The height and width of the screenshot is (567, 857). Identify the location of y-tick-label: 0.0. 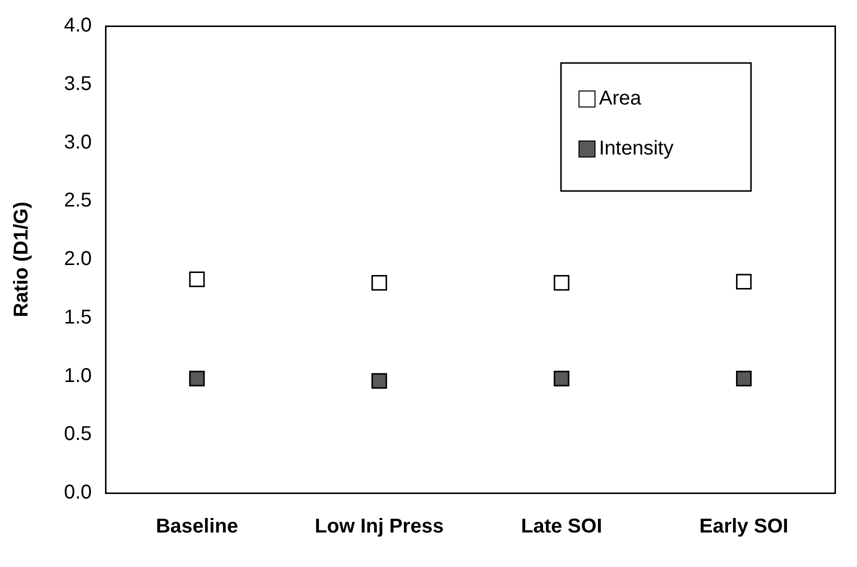
(78, 493).